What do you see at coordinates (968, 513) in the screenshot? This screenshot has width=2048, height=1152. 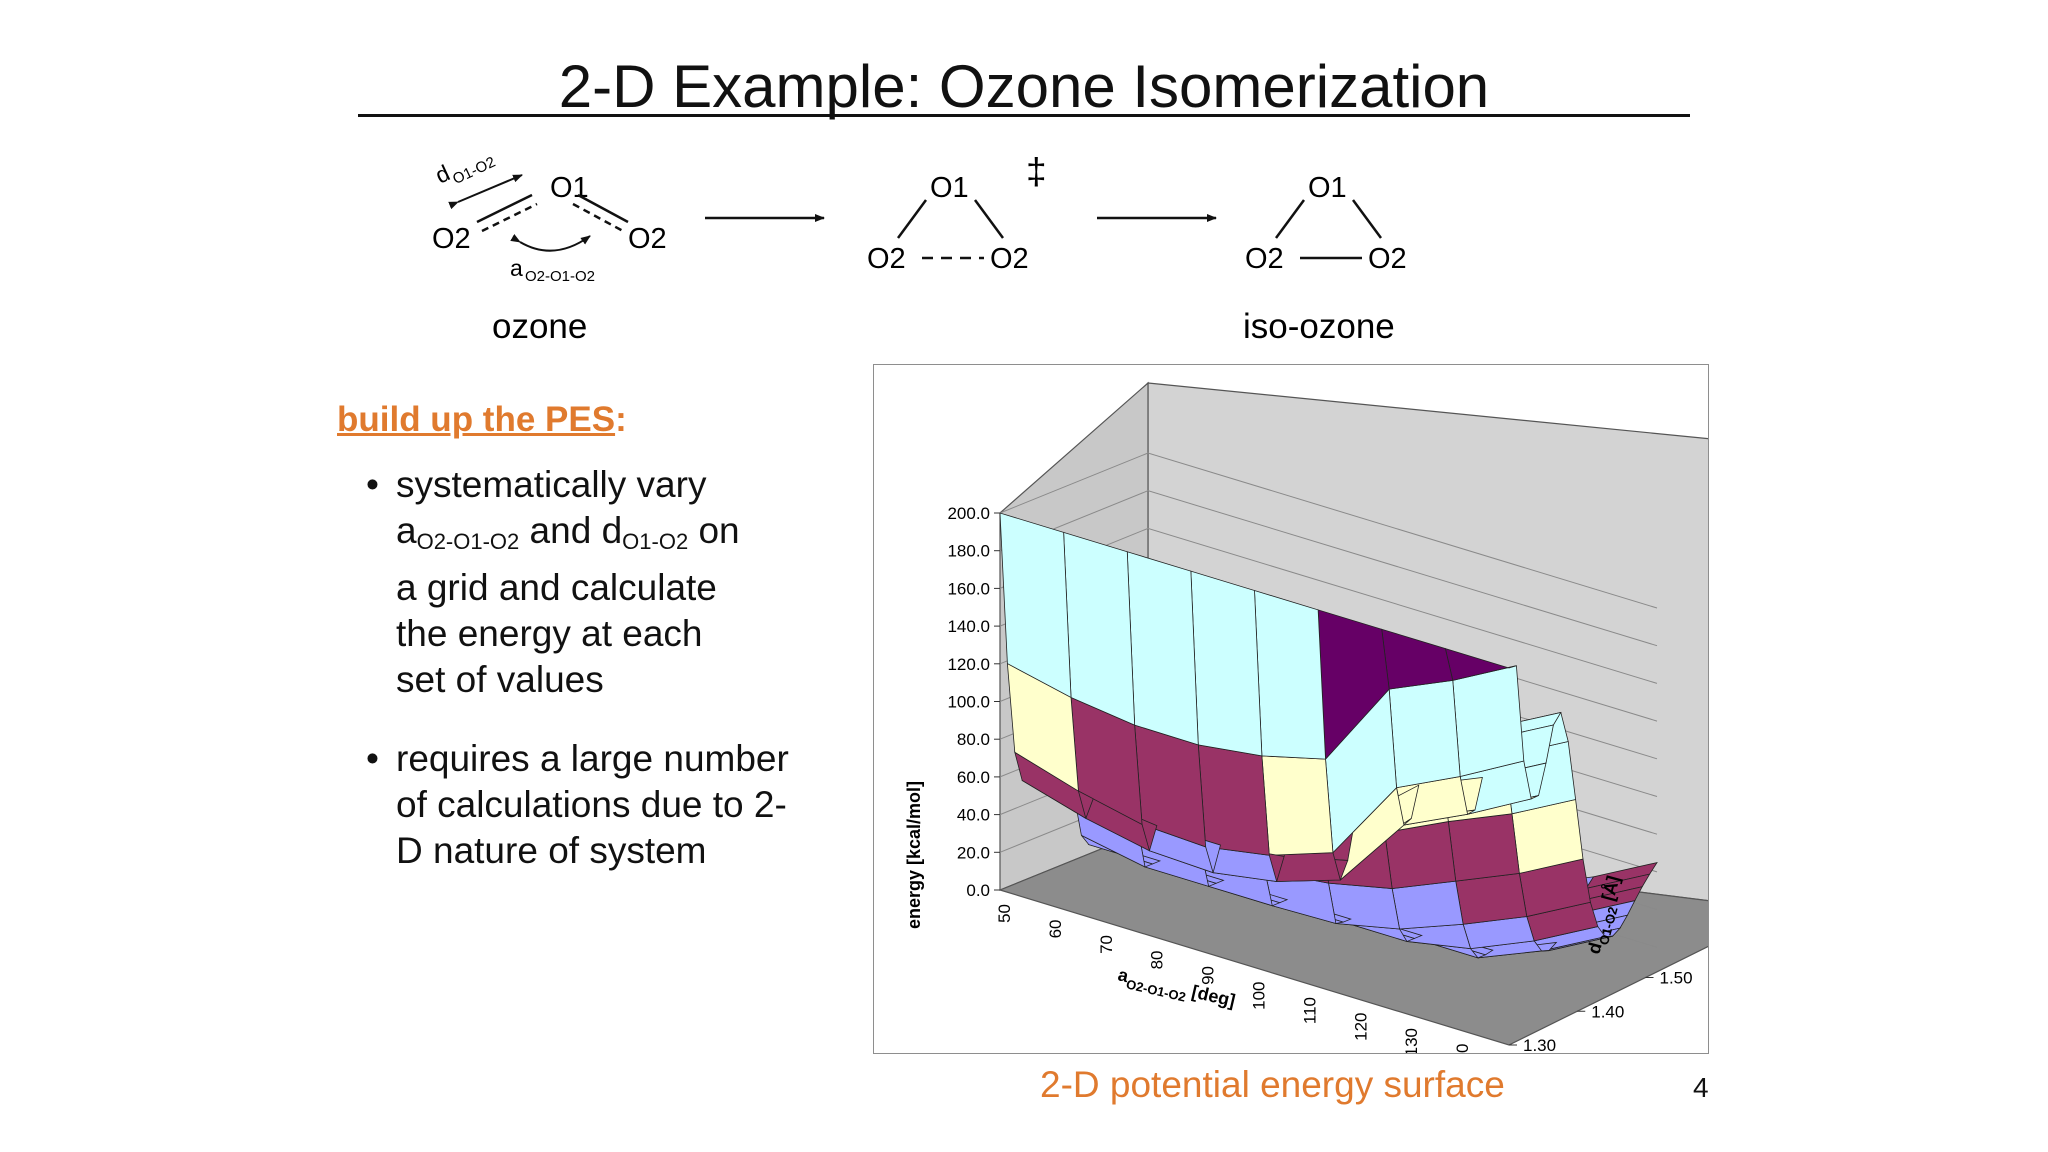 I see `z-tick-label: 200.0` at bounding box center [968, 513].